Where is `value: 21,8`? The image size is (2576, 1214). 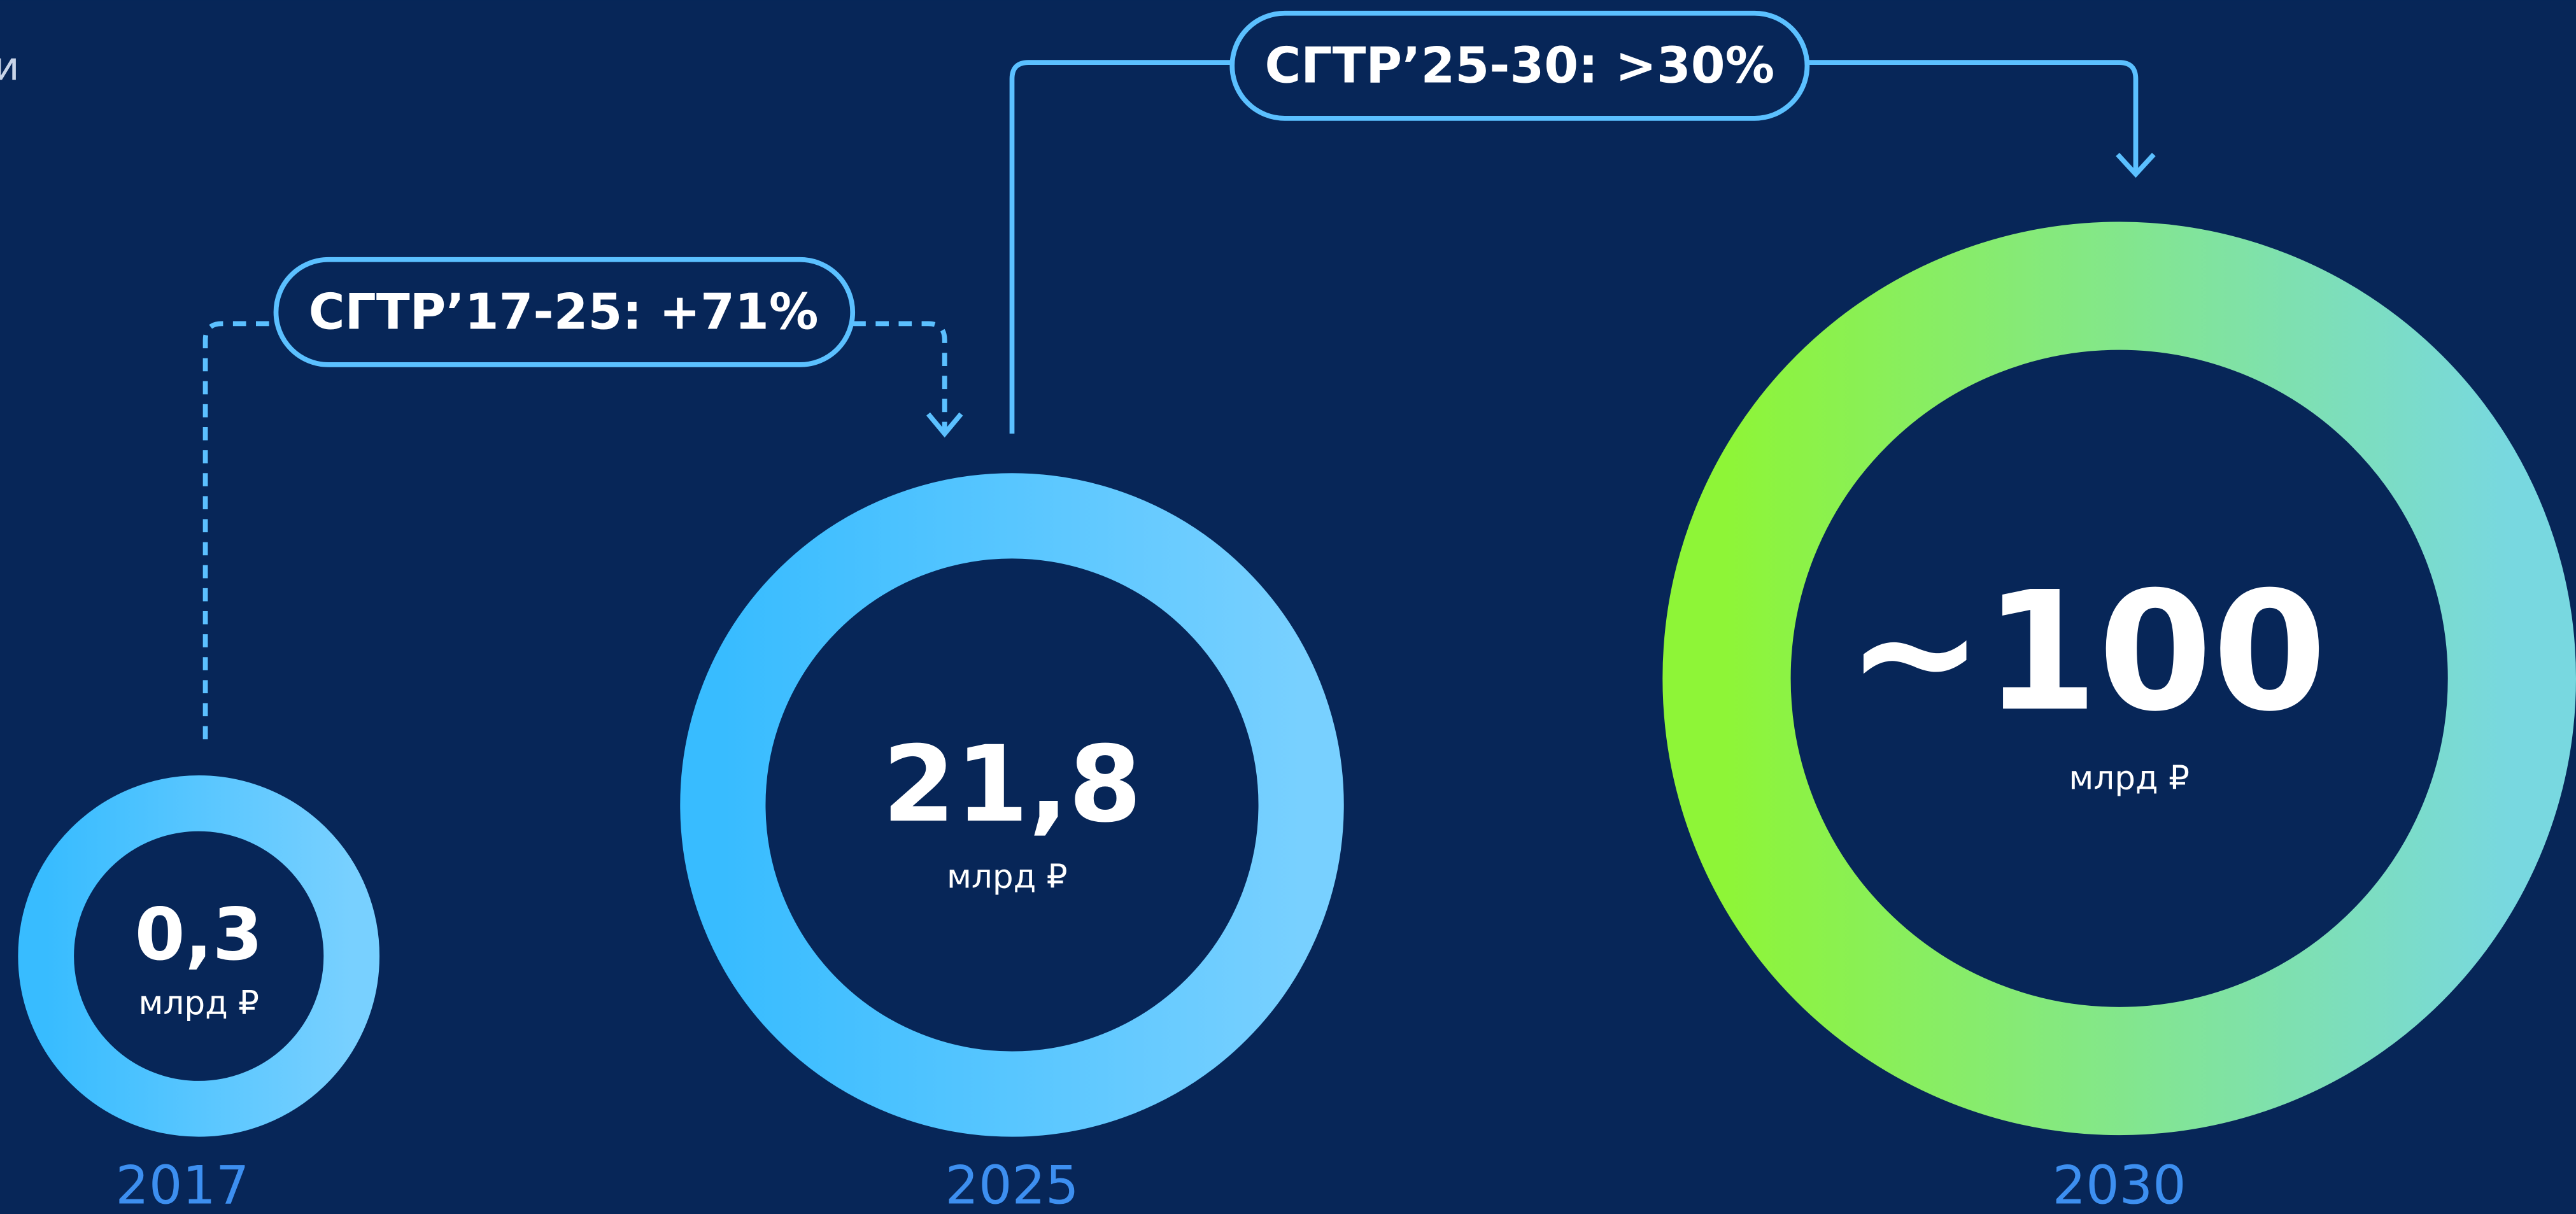
value: 21,8 is located at coordinates (1012, 784).